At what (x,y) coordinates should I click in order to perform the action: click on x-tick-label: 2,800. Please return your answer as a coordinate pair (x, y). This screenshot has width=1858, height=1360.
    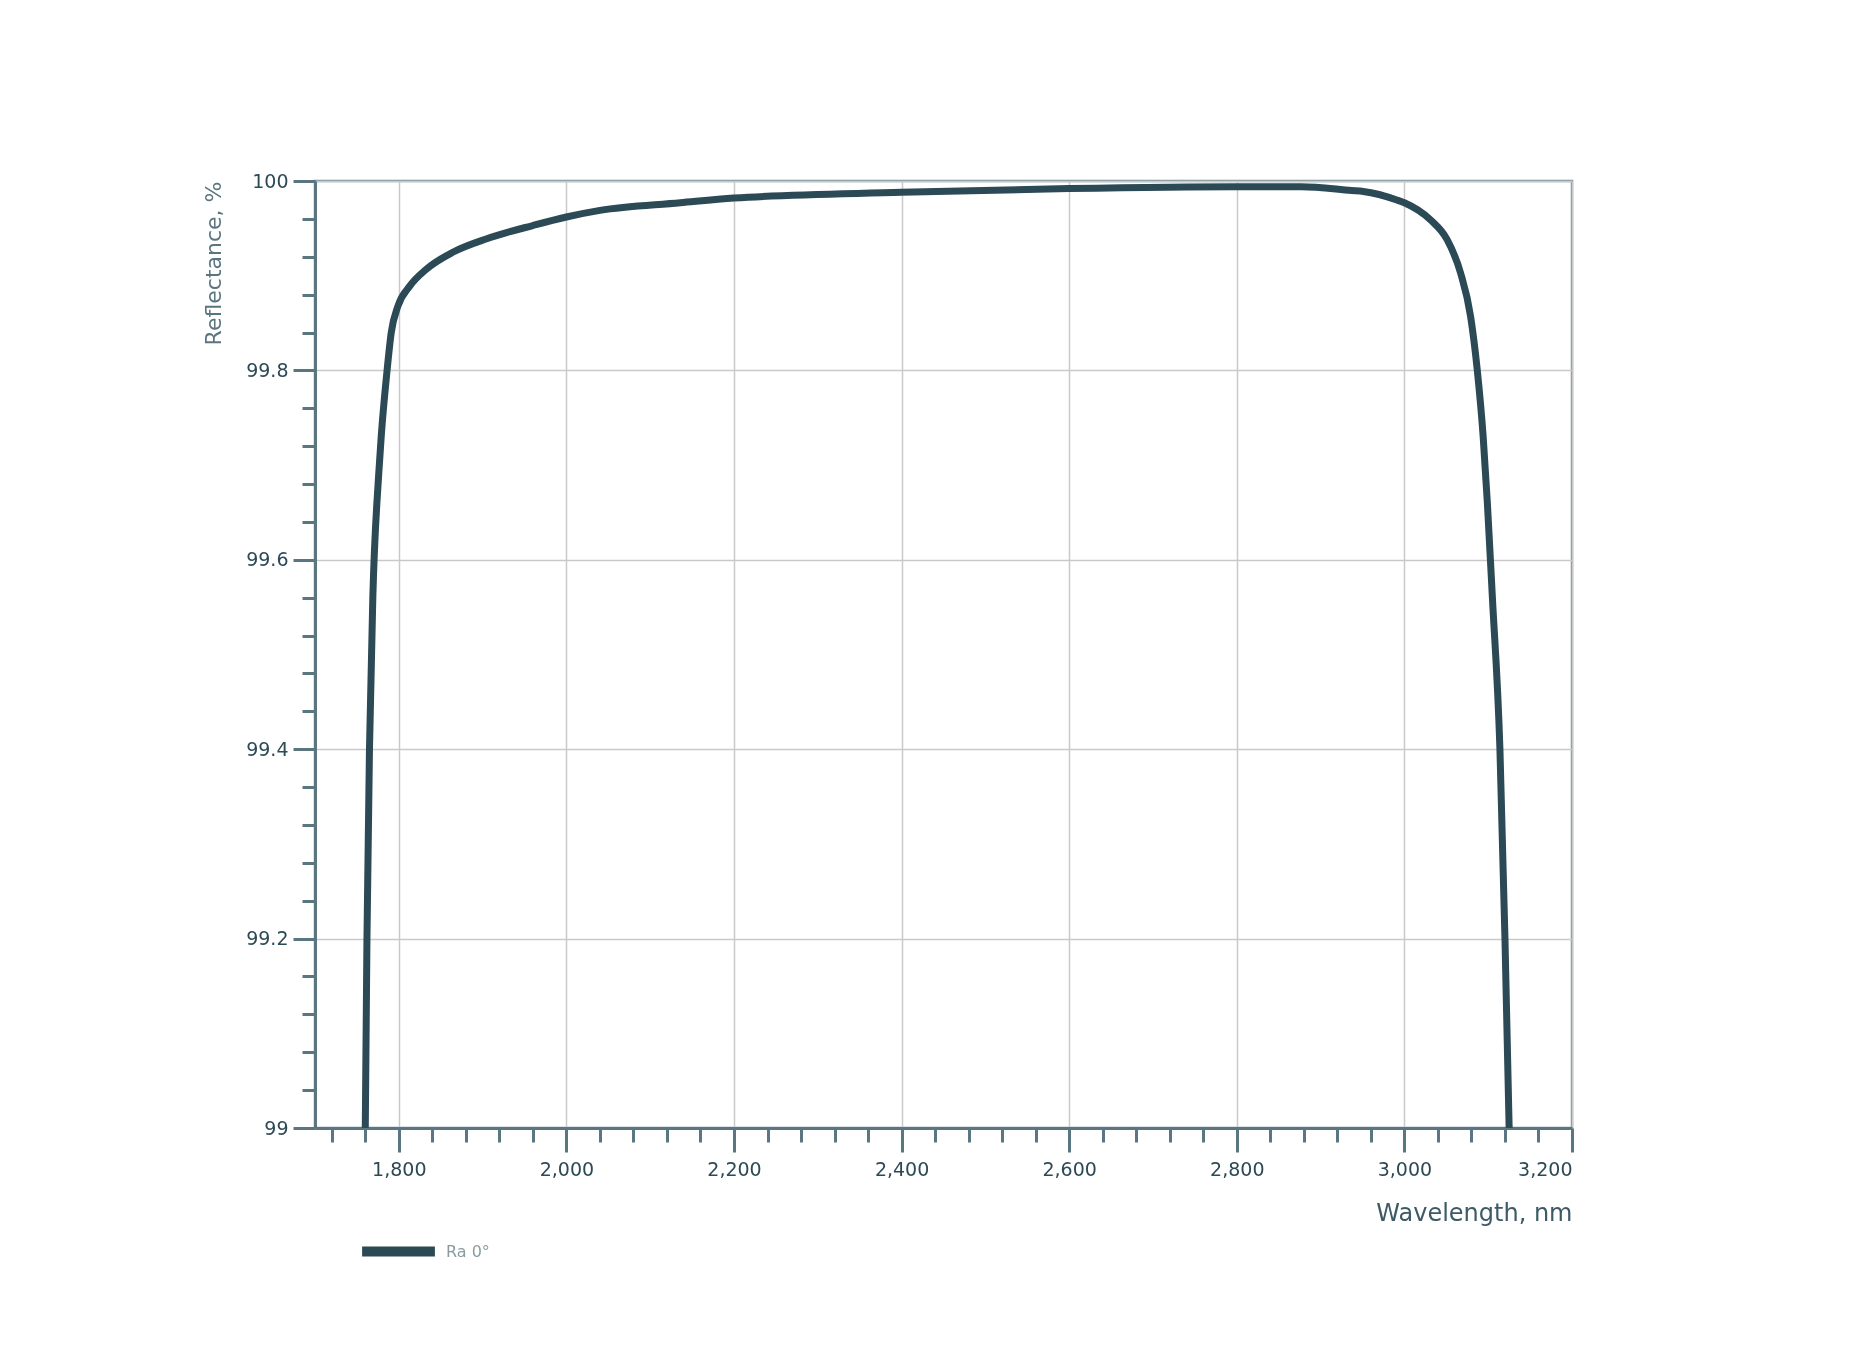
    Looking at the image, I should click on (1237, 1168).